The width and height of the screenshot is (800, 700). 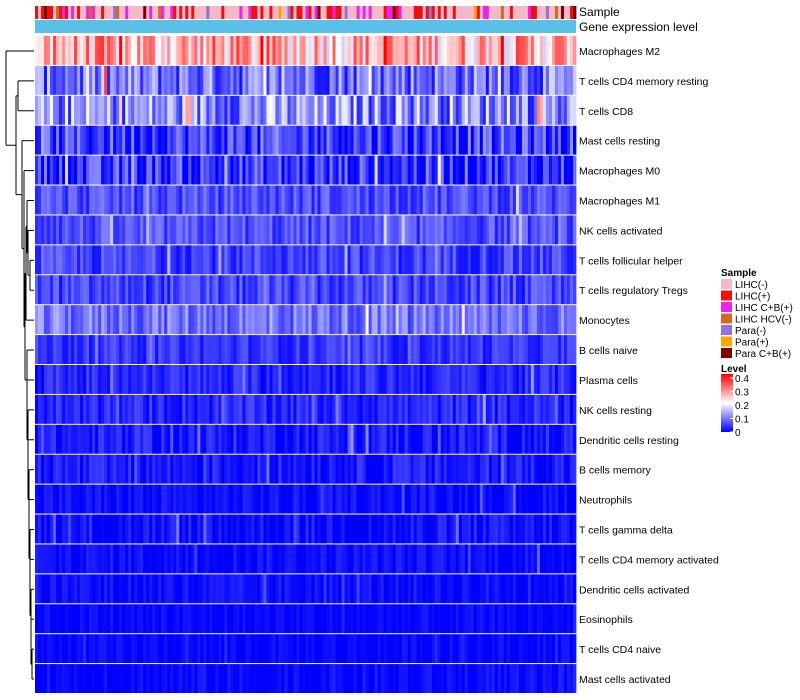 What do you see at coordinates (764, 308) in the screenshot?
I see `sample-legend-label: LIHC C+B(+)` at bounding box center [764, 308].